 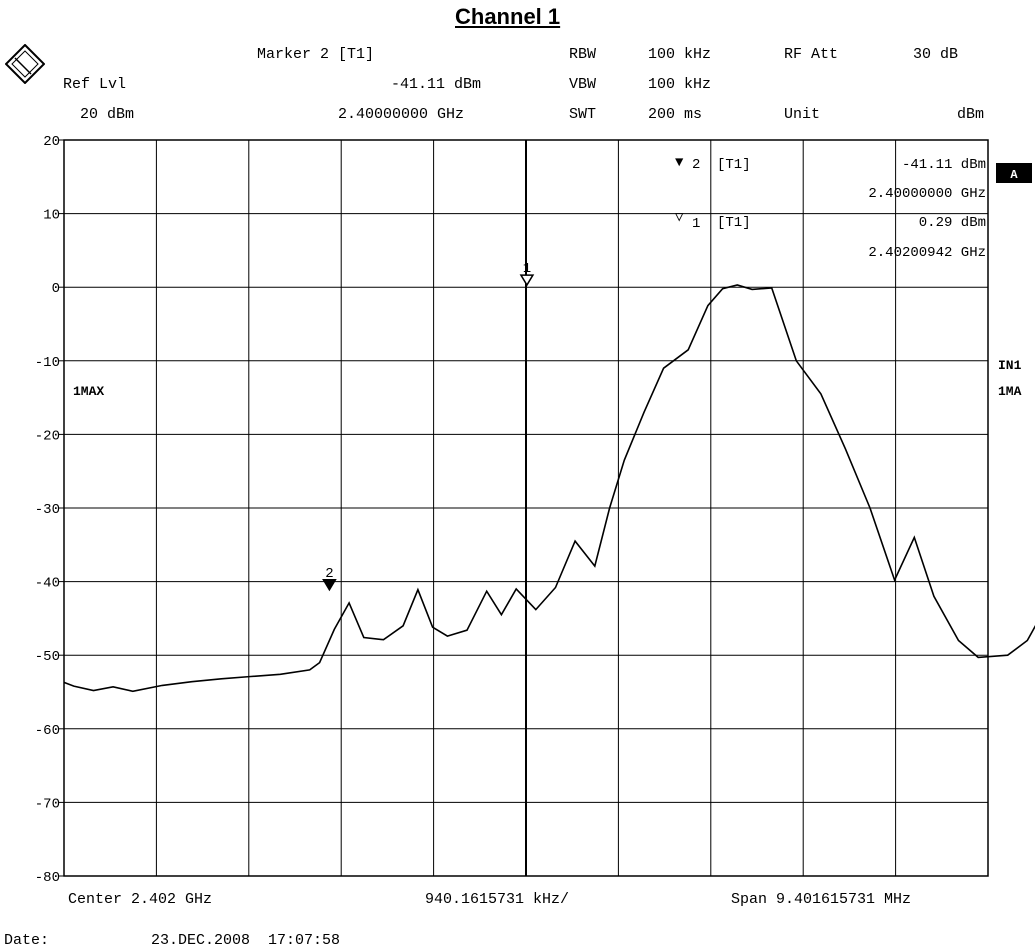 What do you see at coordinates (821, 899) in the screenshot?
I see `span: Span 9.401615731 MHz` at bounding box center [821, 899].